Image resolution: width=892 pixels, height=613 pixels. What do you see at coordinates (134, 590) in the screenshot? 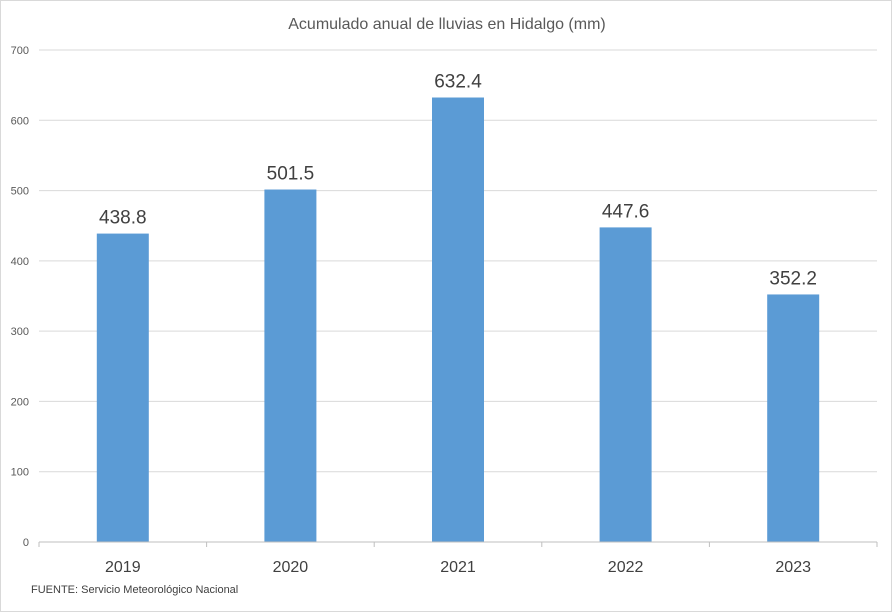
I see `source-note: FUENTE: Servicio Meteorológico Nacional` at bounding box center [134, 590].